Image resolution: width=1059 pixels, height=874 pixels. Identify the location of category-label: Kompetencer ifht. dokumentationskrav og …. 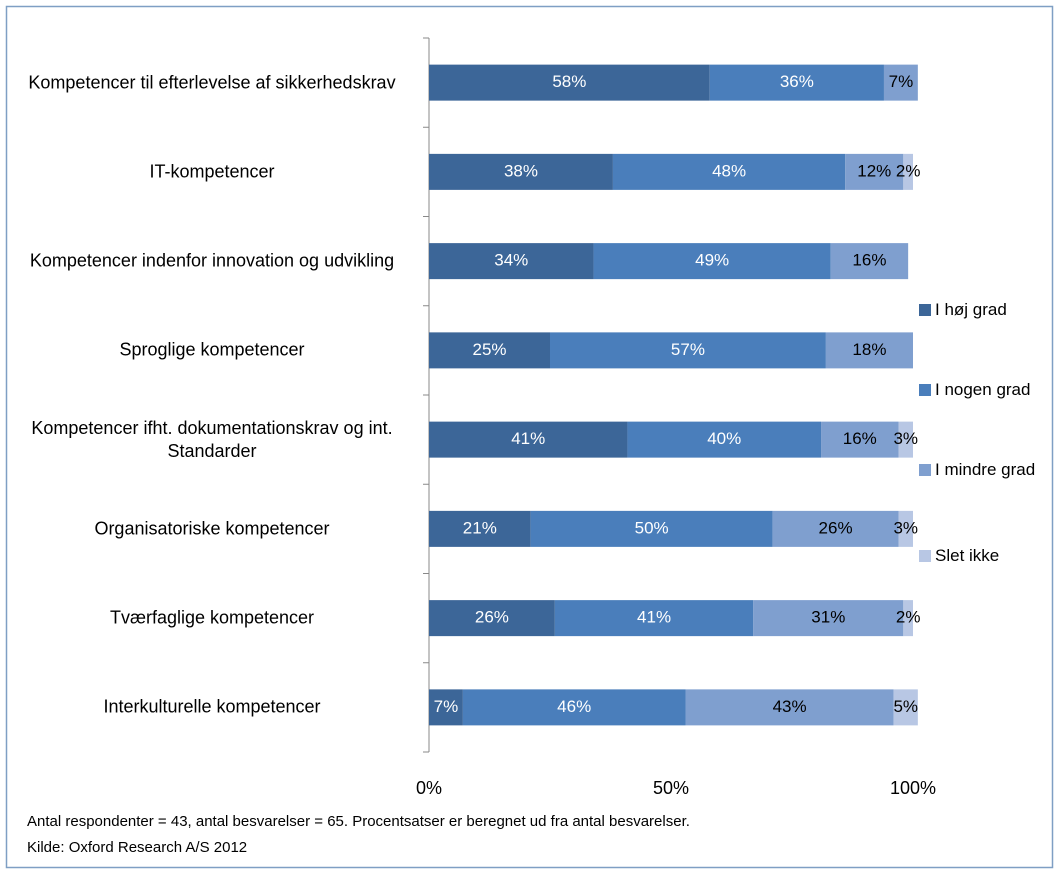
(212, 439).